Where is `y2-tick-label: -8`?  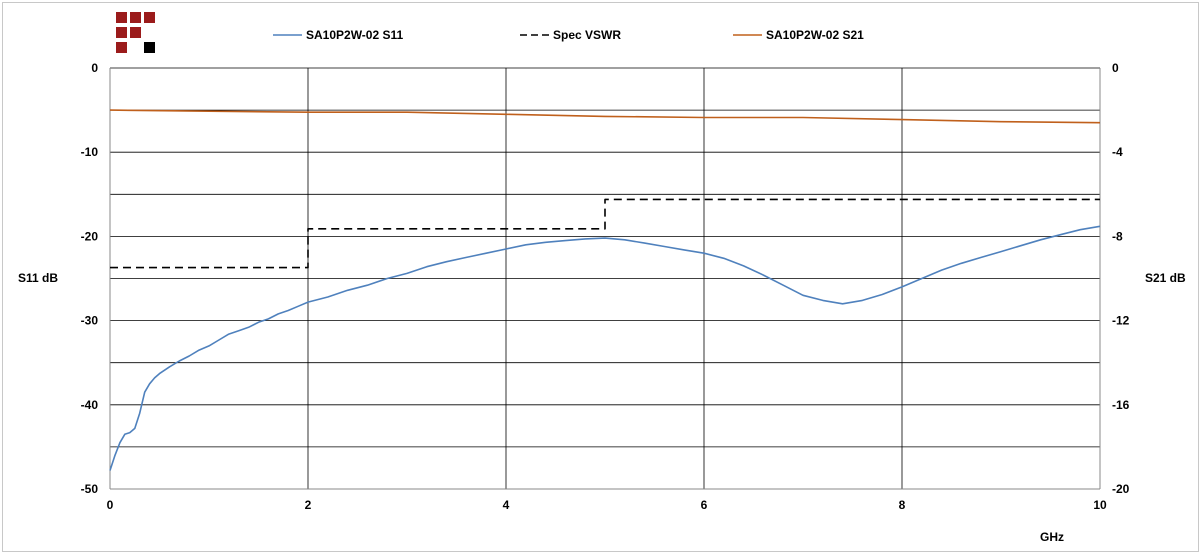 y2-tick-label: -8 is located at coordinates (1117, 236).